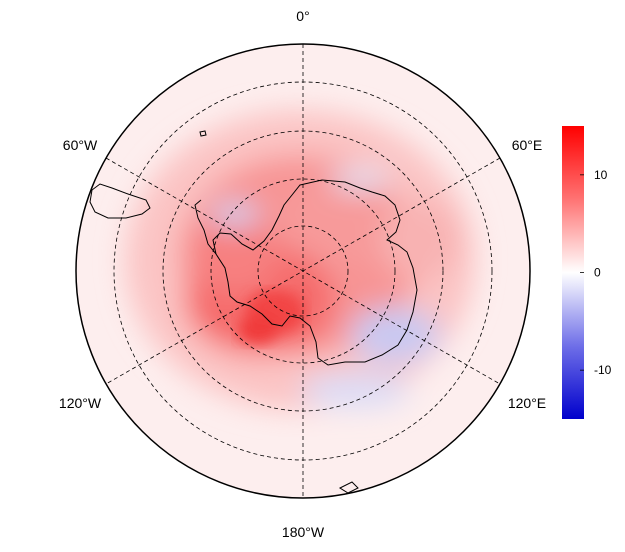 The image size is (625, 552). I want to click on colorbar: 10 0 -10, so click(587, 272).